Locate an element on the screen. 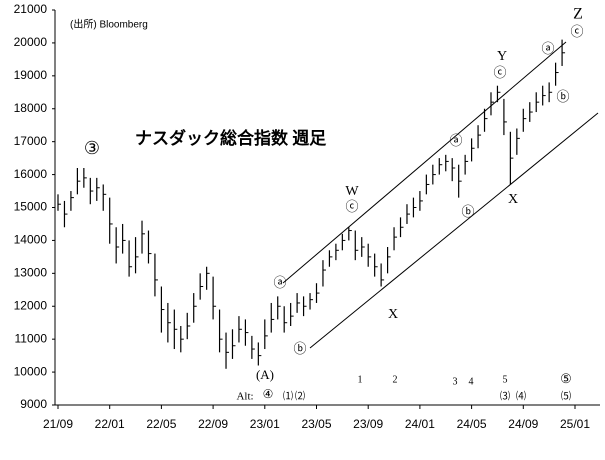 The width and height of the screenshot is (605, 460). x-tick-label: 22/09 is located at coordinates (213, 424).